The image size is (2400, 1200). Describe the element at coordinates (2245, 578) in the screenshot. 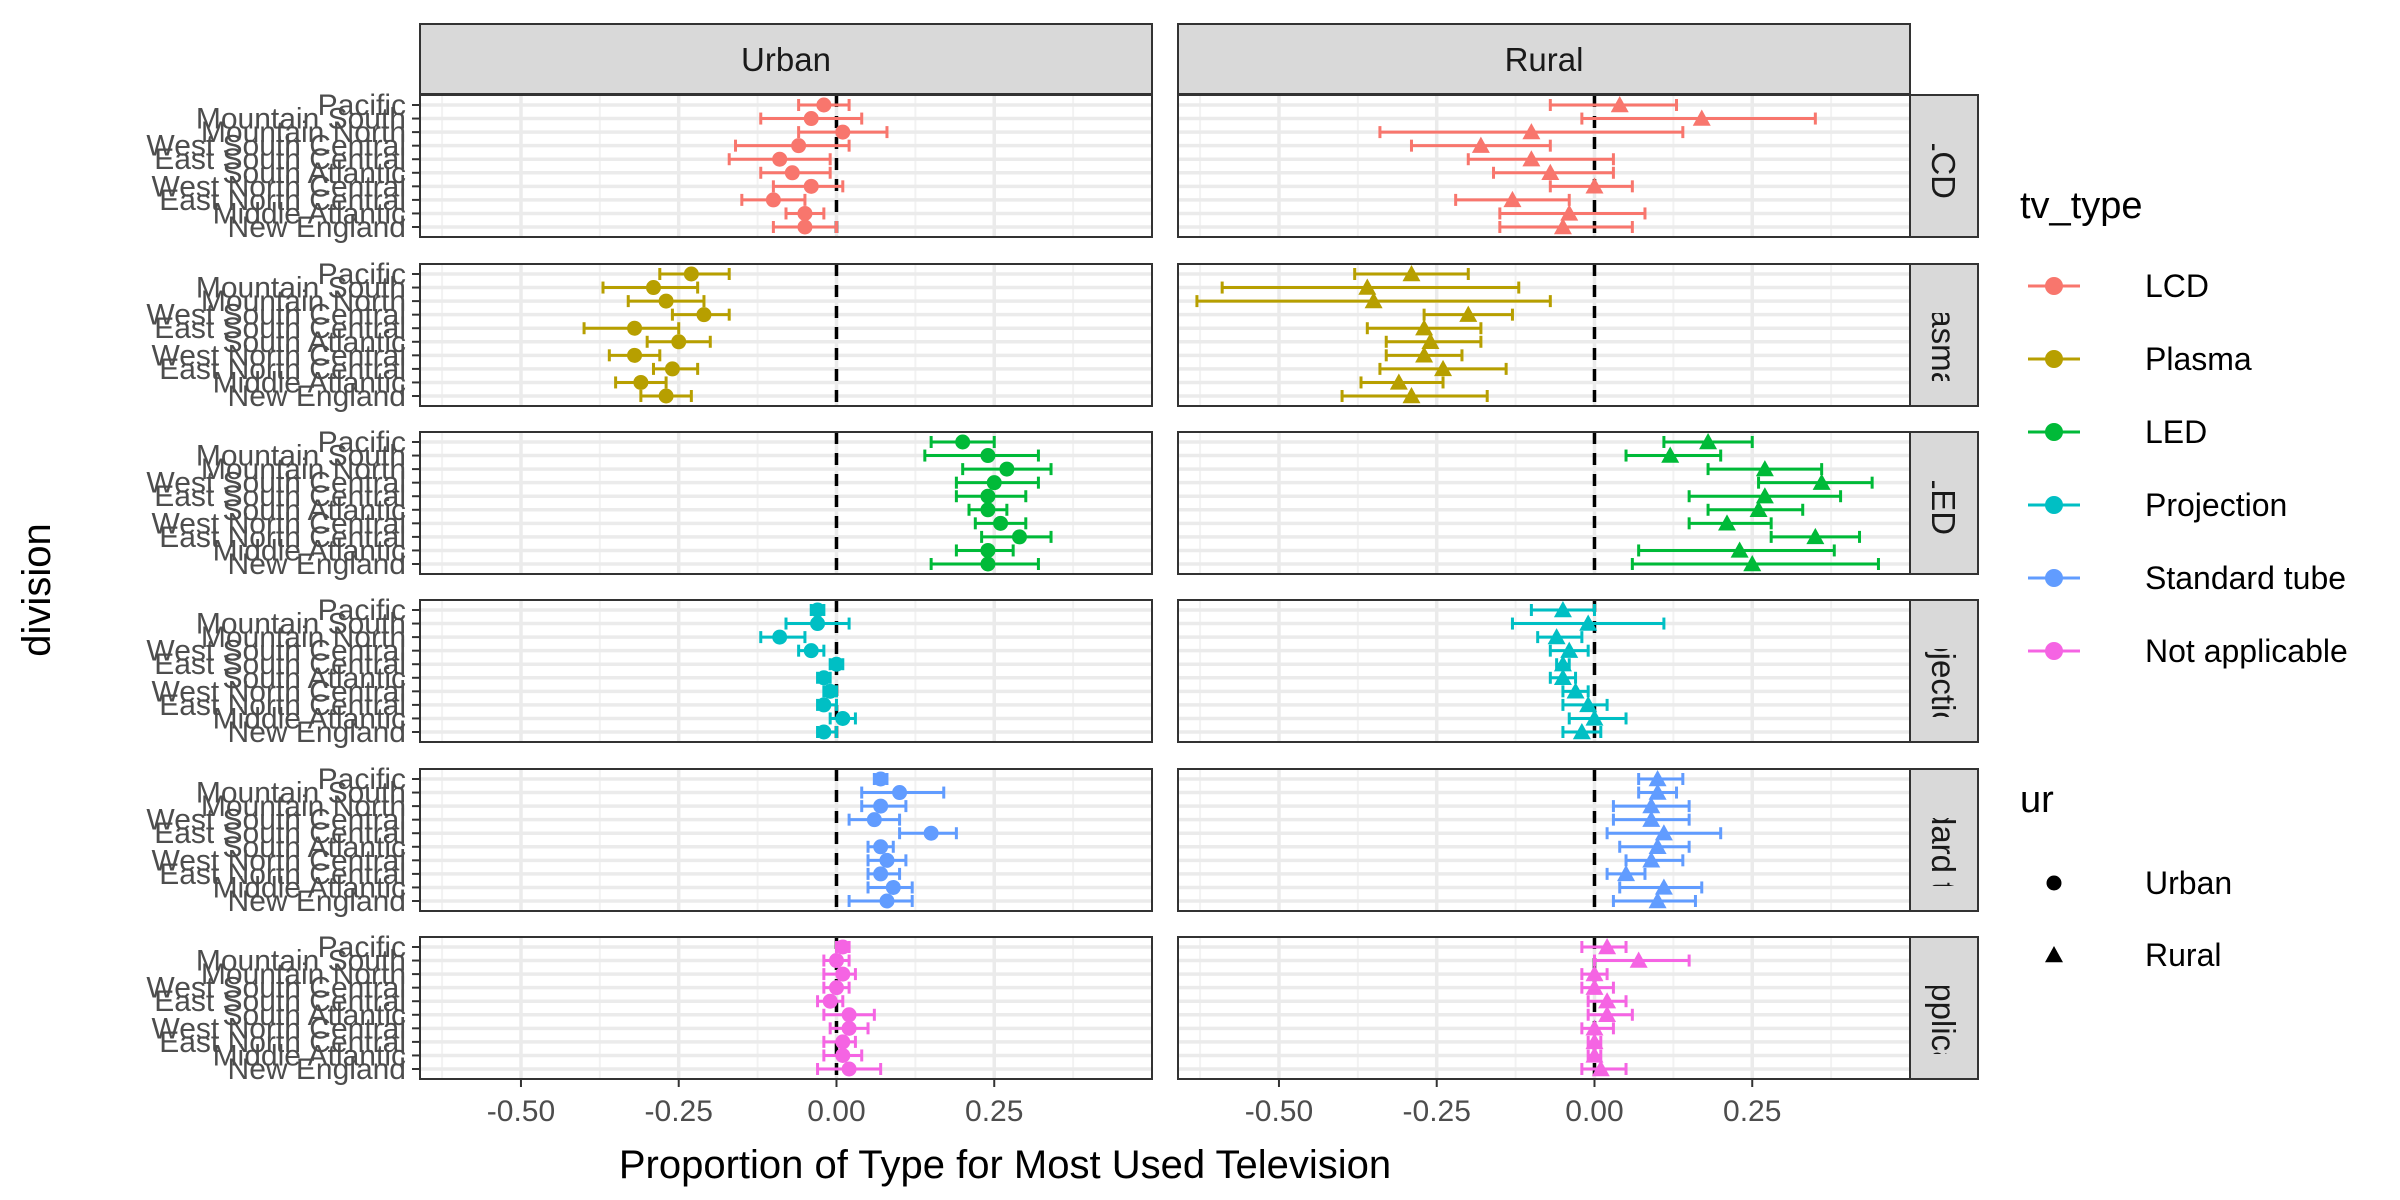

I see `legend-item-standard-tube: Standard tube` at that location.